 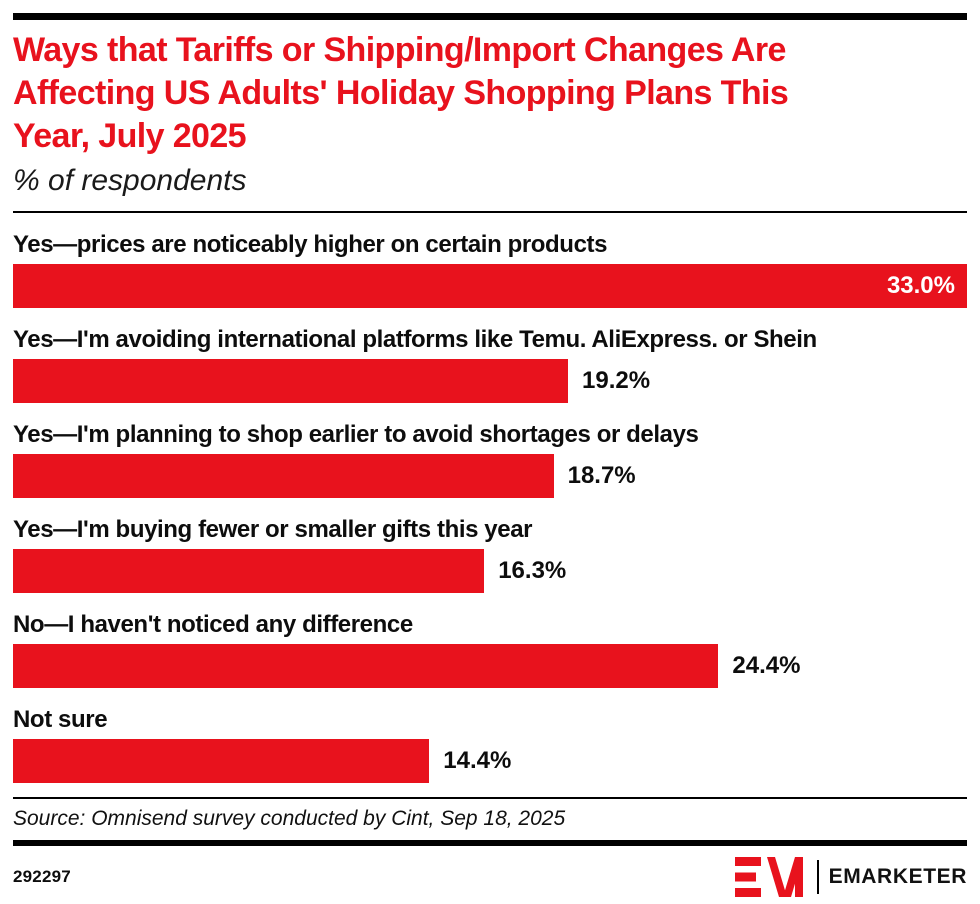 I want to click on bar-track: 33.0%, so click(x=490, y=286).